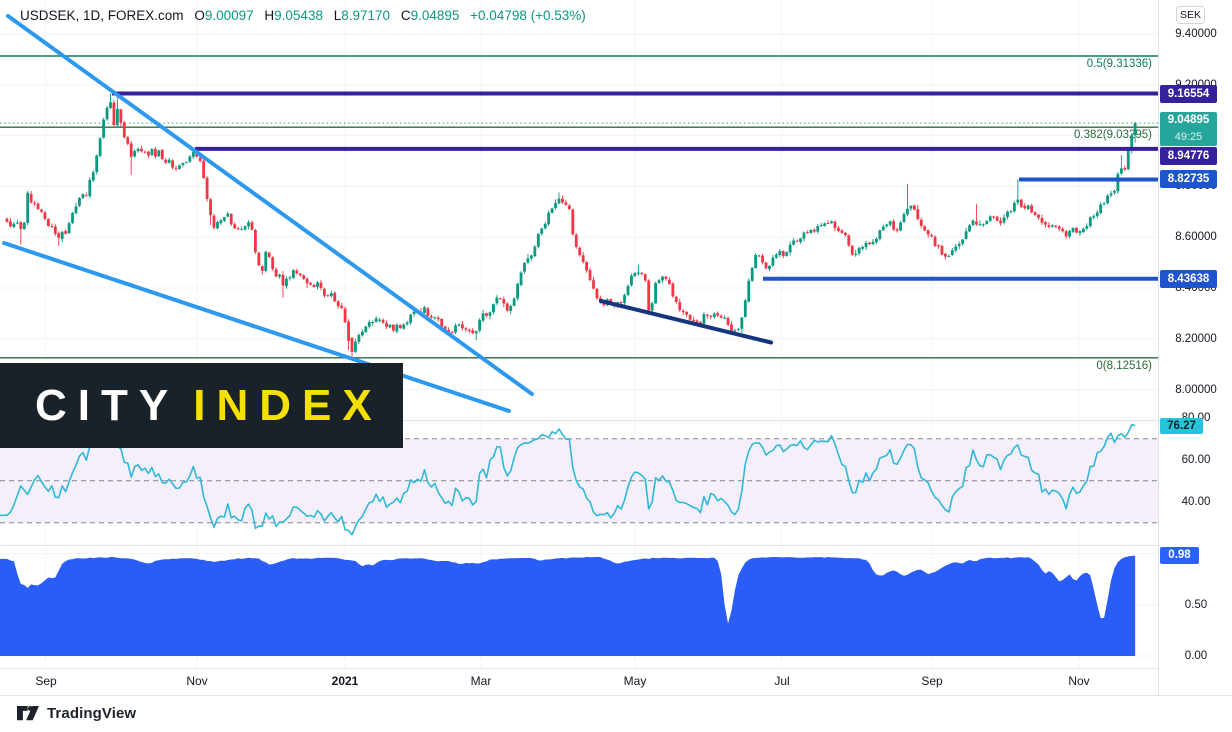  Describe the element at coordinates (1196, 237) in the screenshot. I see `price-axis-label: 8.60000` at that location.